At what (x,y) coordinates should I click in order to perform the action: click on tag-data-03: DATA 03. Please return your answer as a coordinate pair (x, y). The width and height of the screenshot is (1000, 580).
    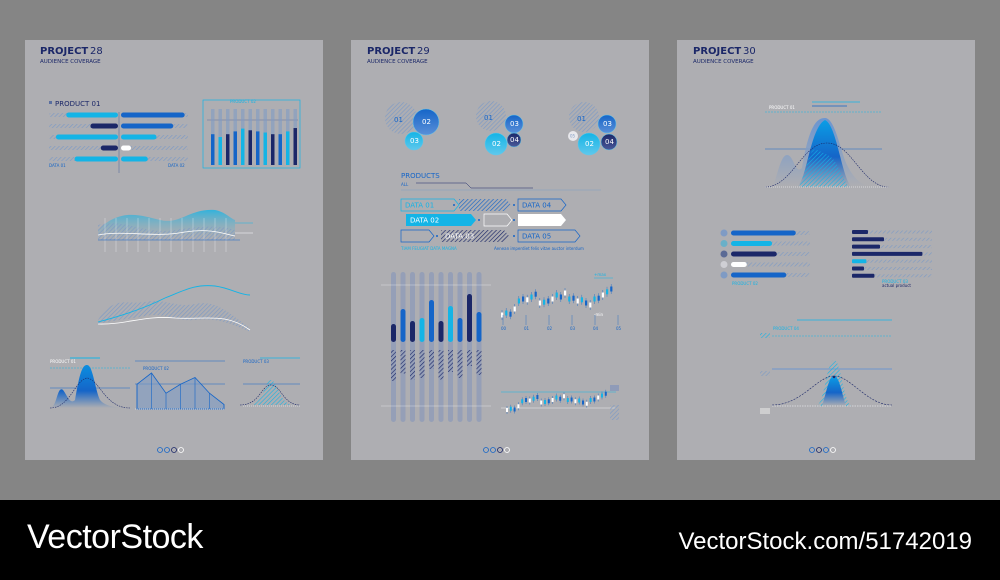
    Looking at the image, I should click on (475, 236).